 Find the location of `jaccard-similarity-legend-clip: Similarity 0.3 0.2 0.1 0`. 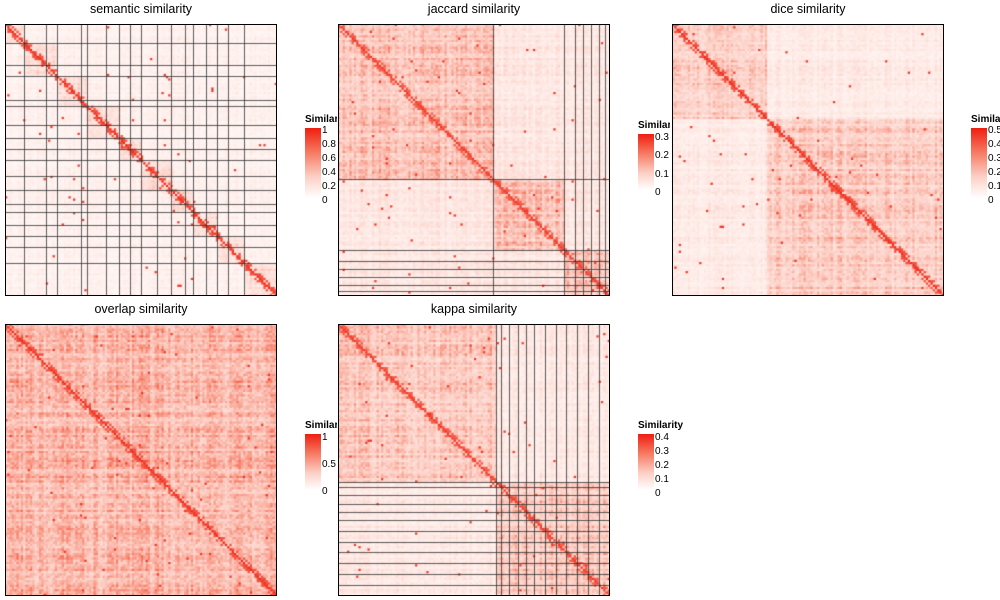

jaccard-similarity-legend-clip: Similarity 0.3 0.2 0.1 0 is located at coordinates (654, 161).